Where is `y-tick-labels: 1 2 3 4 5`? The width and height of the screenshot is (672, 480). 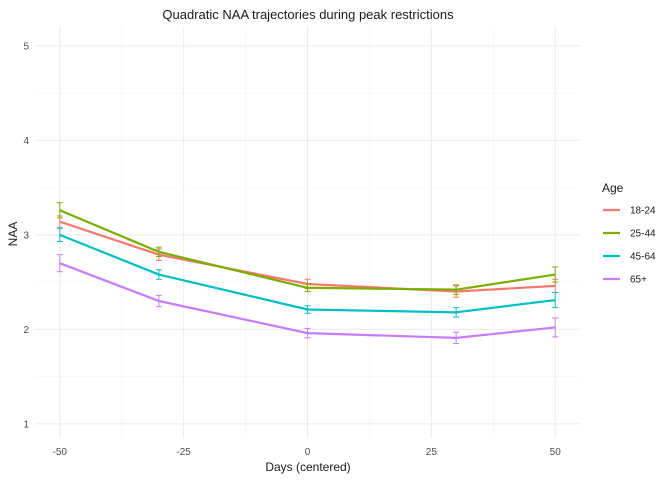
y-tick-labels: 1 2 3 4 5 is located at coordinates (26, 235).